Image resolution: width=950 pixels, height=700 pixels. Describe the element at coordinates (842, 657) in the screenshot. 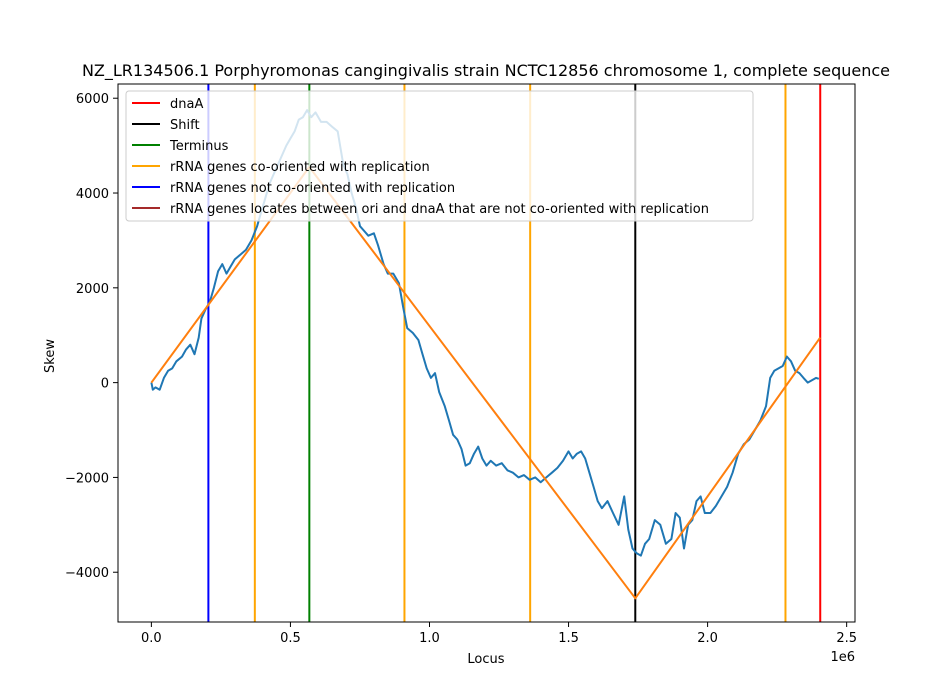

I see `x-axis-offset-label: 1e6` at that location.